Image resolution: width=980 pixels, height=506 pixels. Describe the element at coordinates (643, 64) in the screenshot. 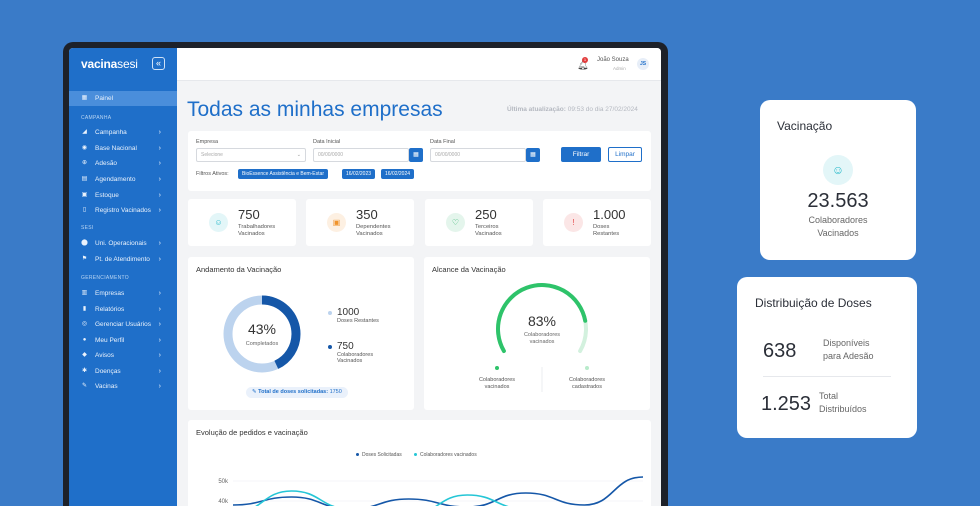

I see `avatar: JS` at that location.